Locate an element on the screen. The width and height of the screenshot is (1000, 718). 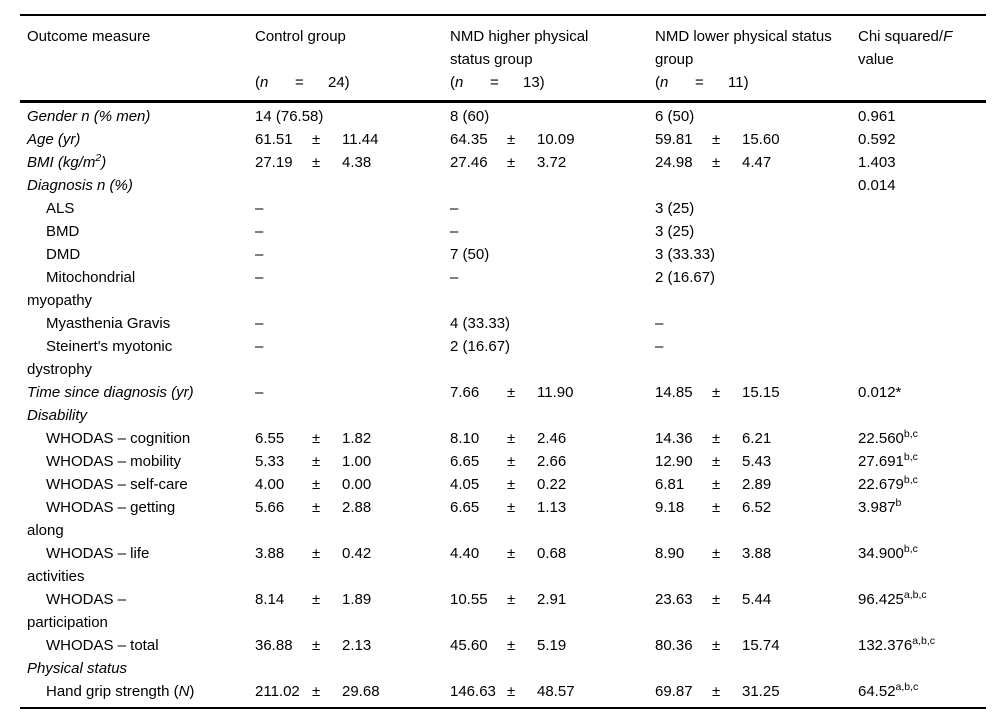
chi-value: 1.403 is located at coordinates (877, 162).